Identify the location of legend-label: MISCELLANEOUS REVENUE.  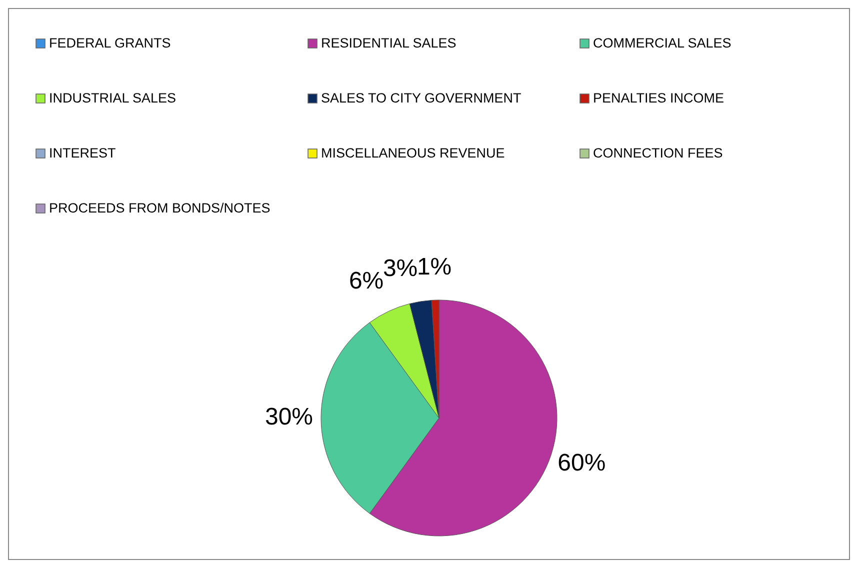
(413, 153).